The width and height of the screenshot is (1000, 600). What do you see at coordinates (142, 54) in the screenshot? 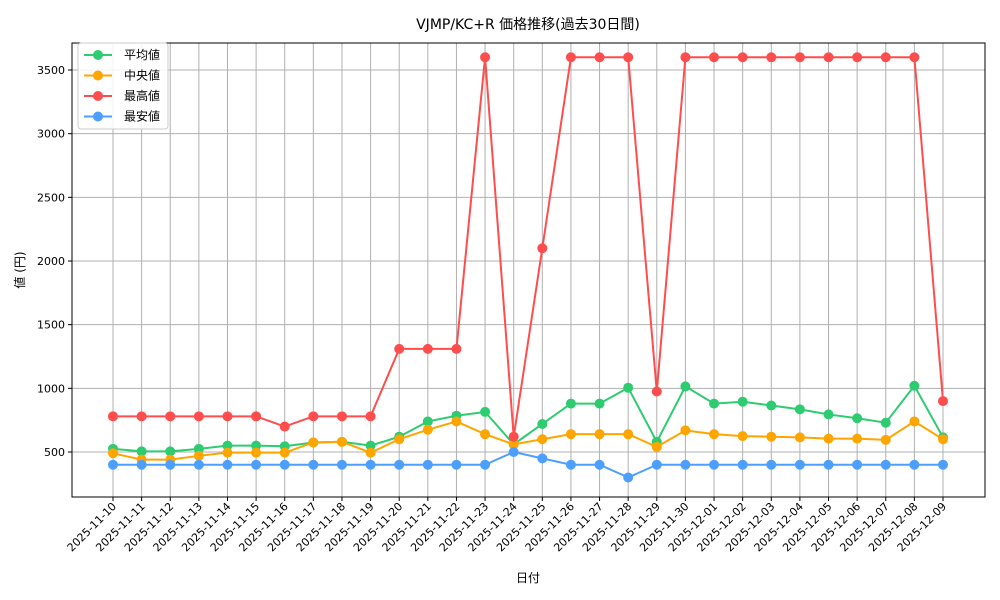
I see `legend-label: 平均値` at bounding box center [142, 54].